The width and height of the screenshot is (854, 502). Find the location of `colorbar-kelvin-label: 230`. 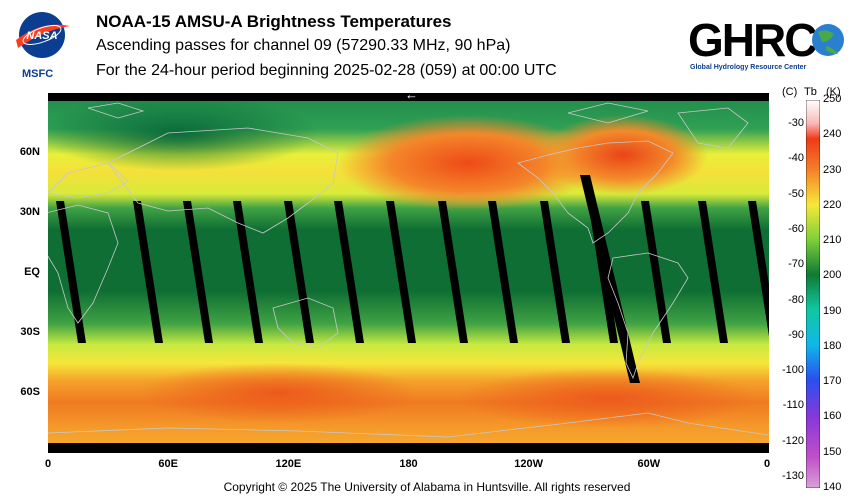

colorbar-kelvin-label: 230 is located at coordinates (832, 169).